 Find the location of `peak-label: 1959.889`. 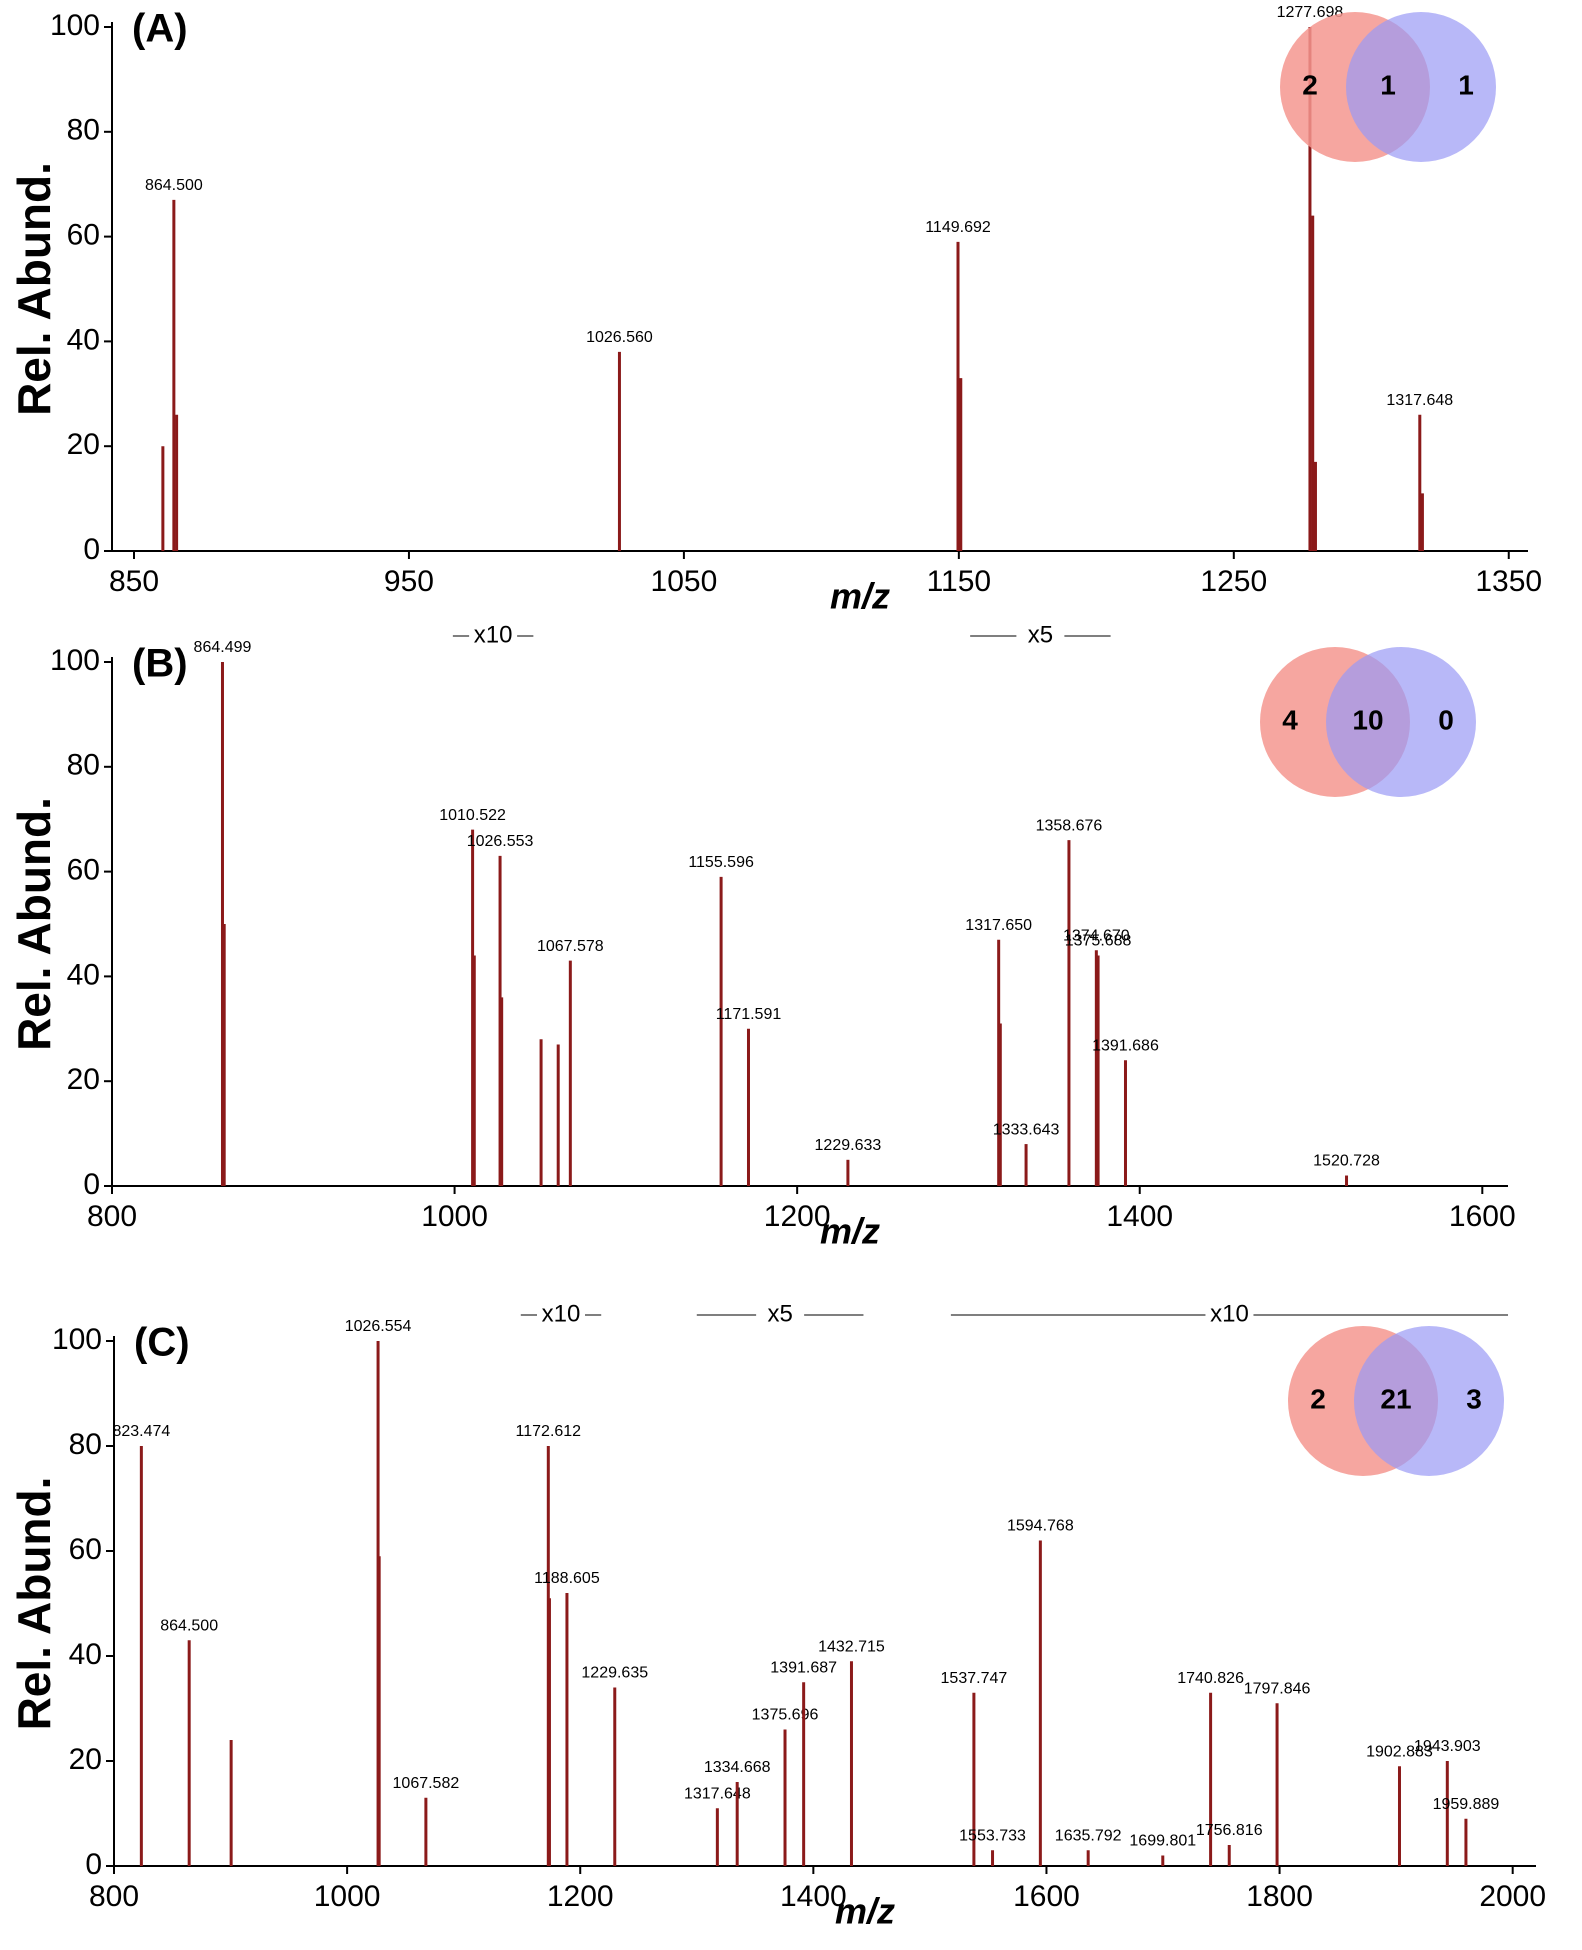

peak-label: 1959.889 is located at coordinates (1466, 1804).